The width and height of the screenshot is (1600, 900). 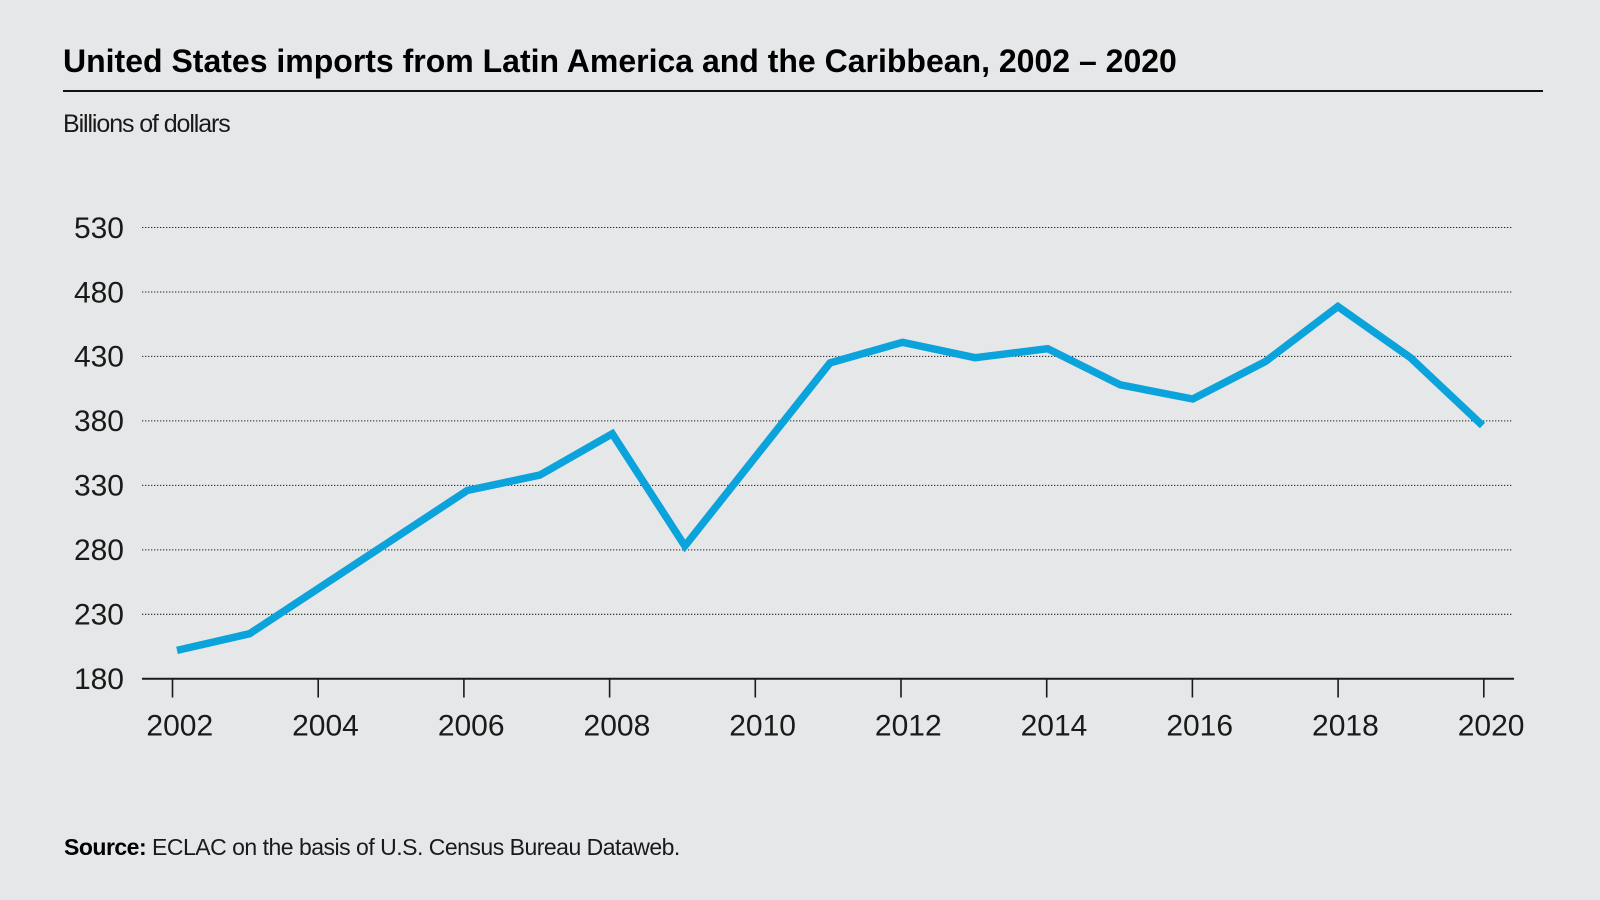 What do you see at coordinates (1054, 726) in the screenshot?
I see `svg-text: 2014` at bounding box center [1054, 726].